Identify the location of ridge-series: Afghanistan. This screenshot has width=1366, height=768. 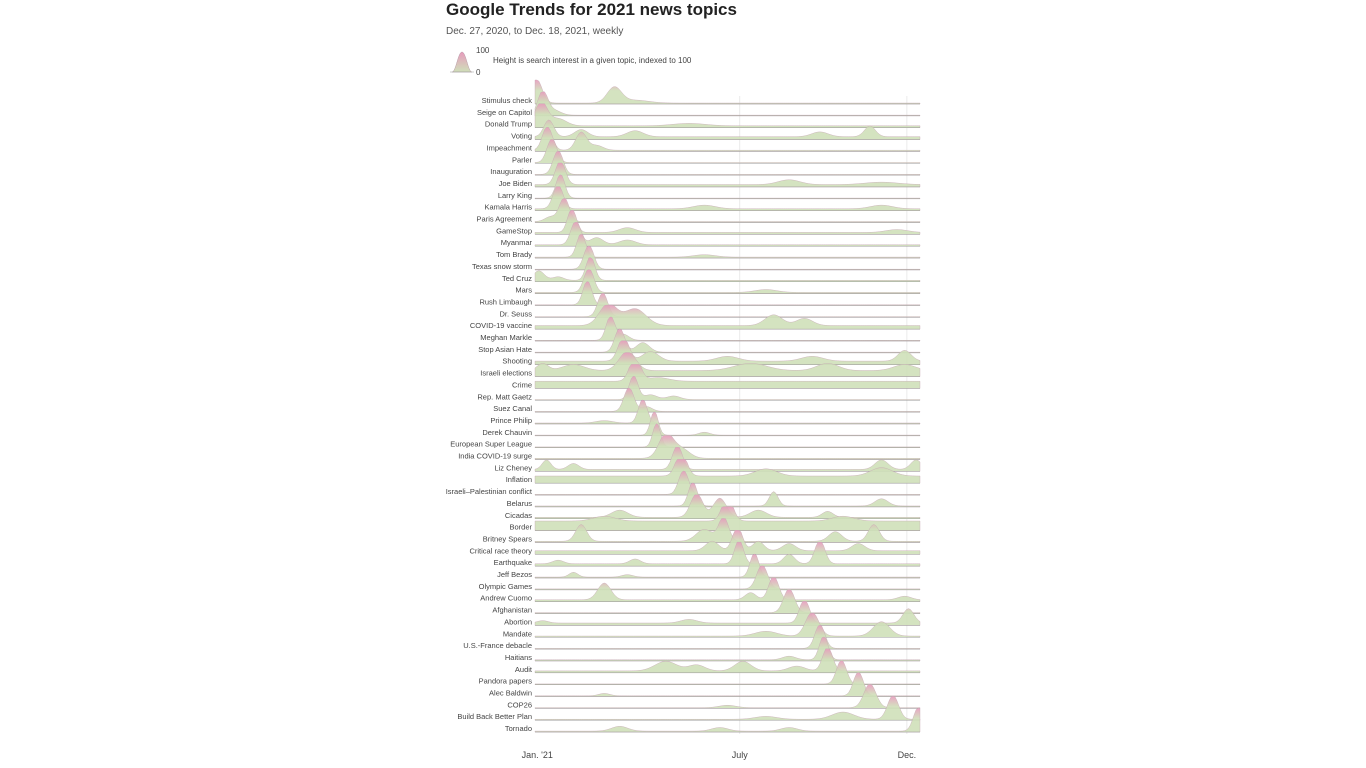
(706, 602).